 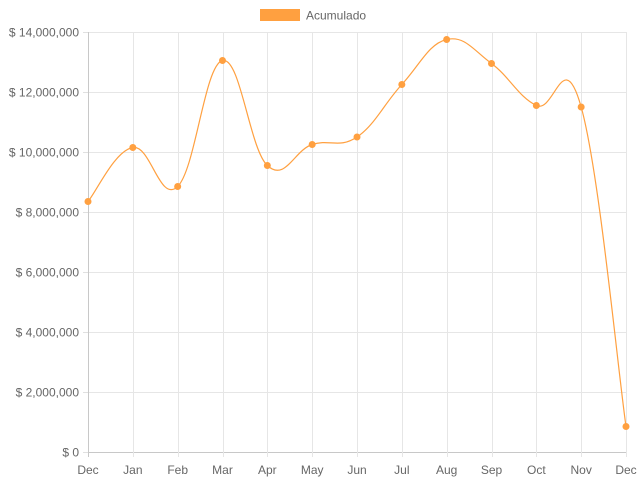 What do you see at coordinates (48, 393) in the screenshot?
I see `y-tick-label: $ 2,000,000` at bounding box center [48, 393].